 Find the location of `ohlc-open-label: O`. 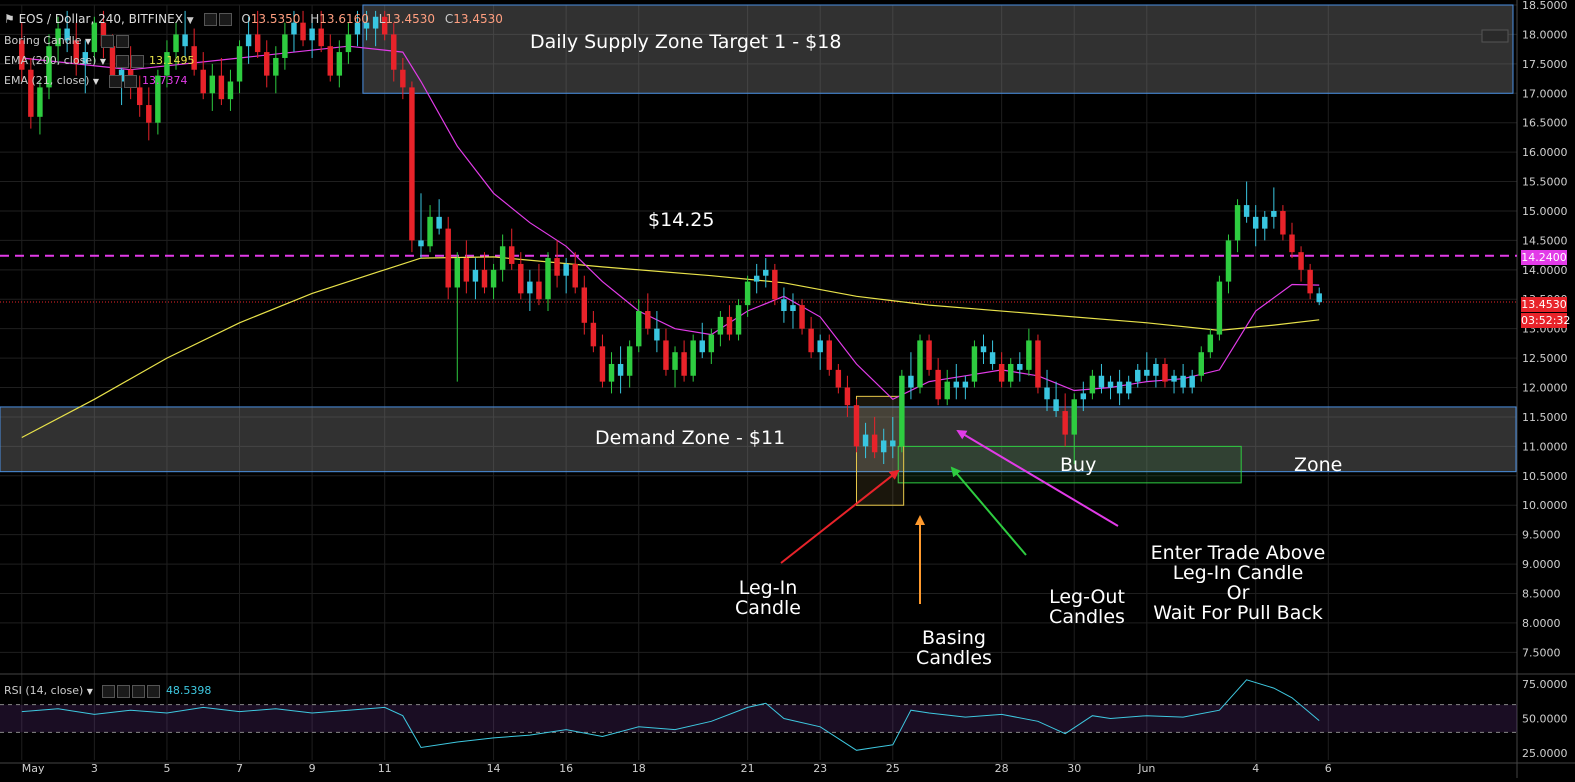

ohlc-open-label: O is located at coordinates (246, 19).